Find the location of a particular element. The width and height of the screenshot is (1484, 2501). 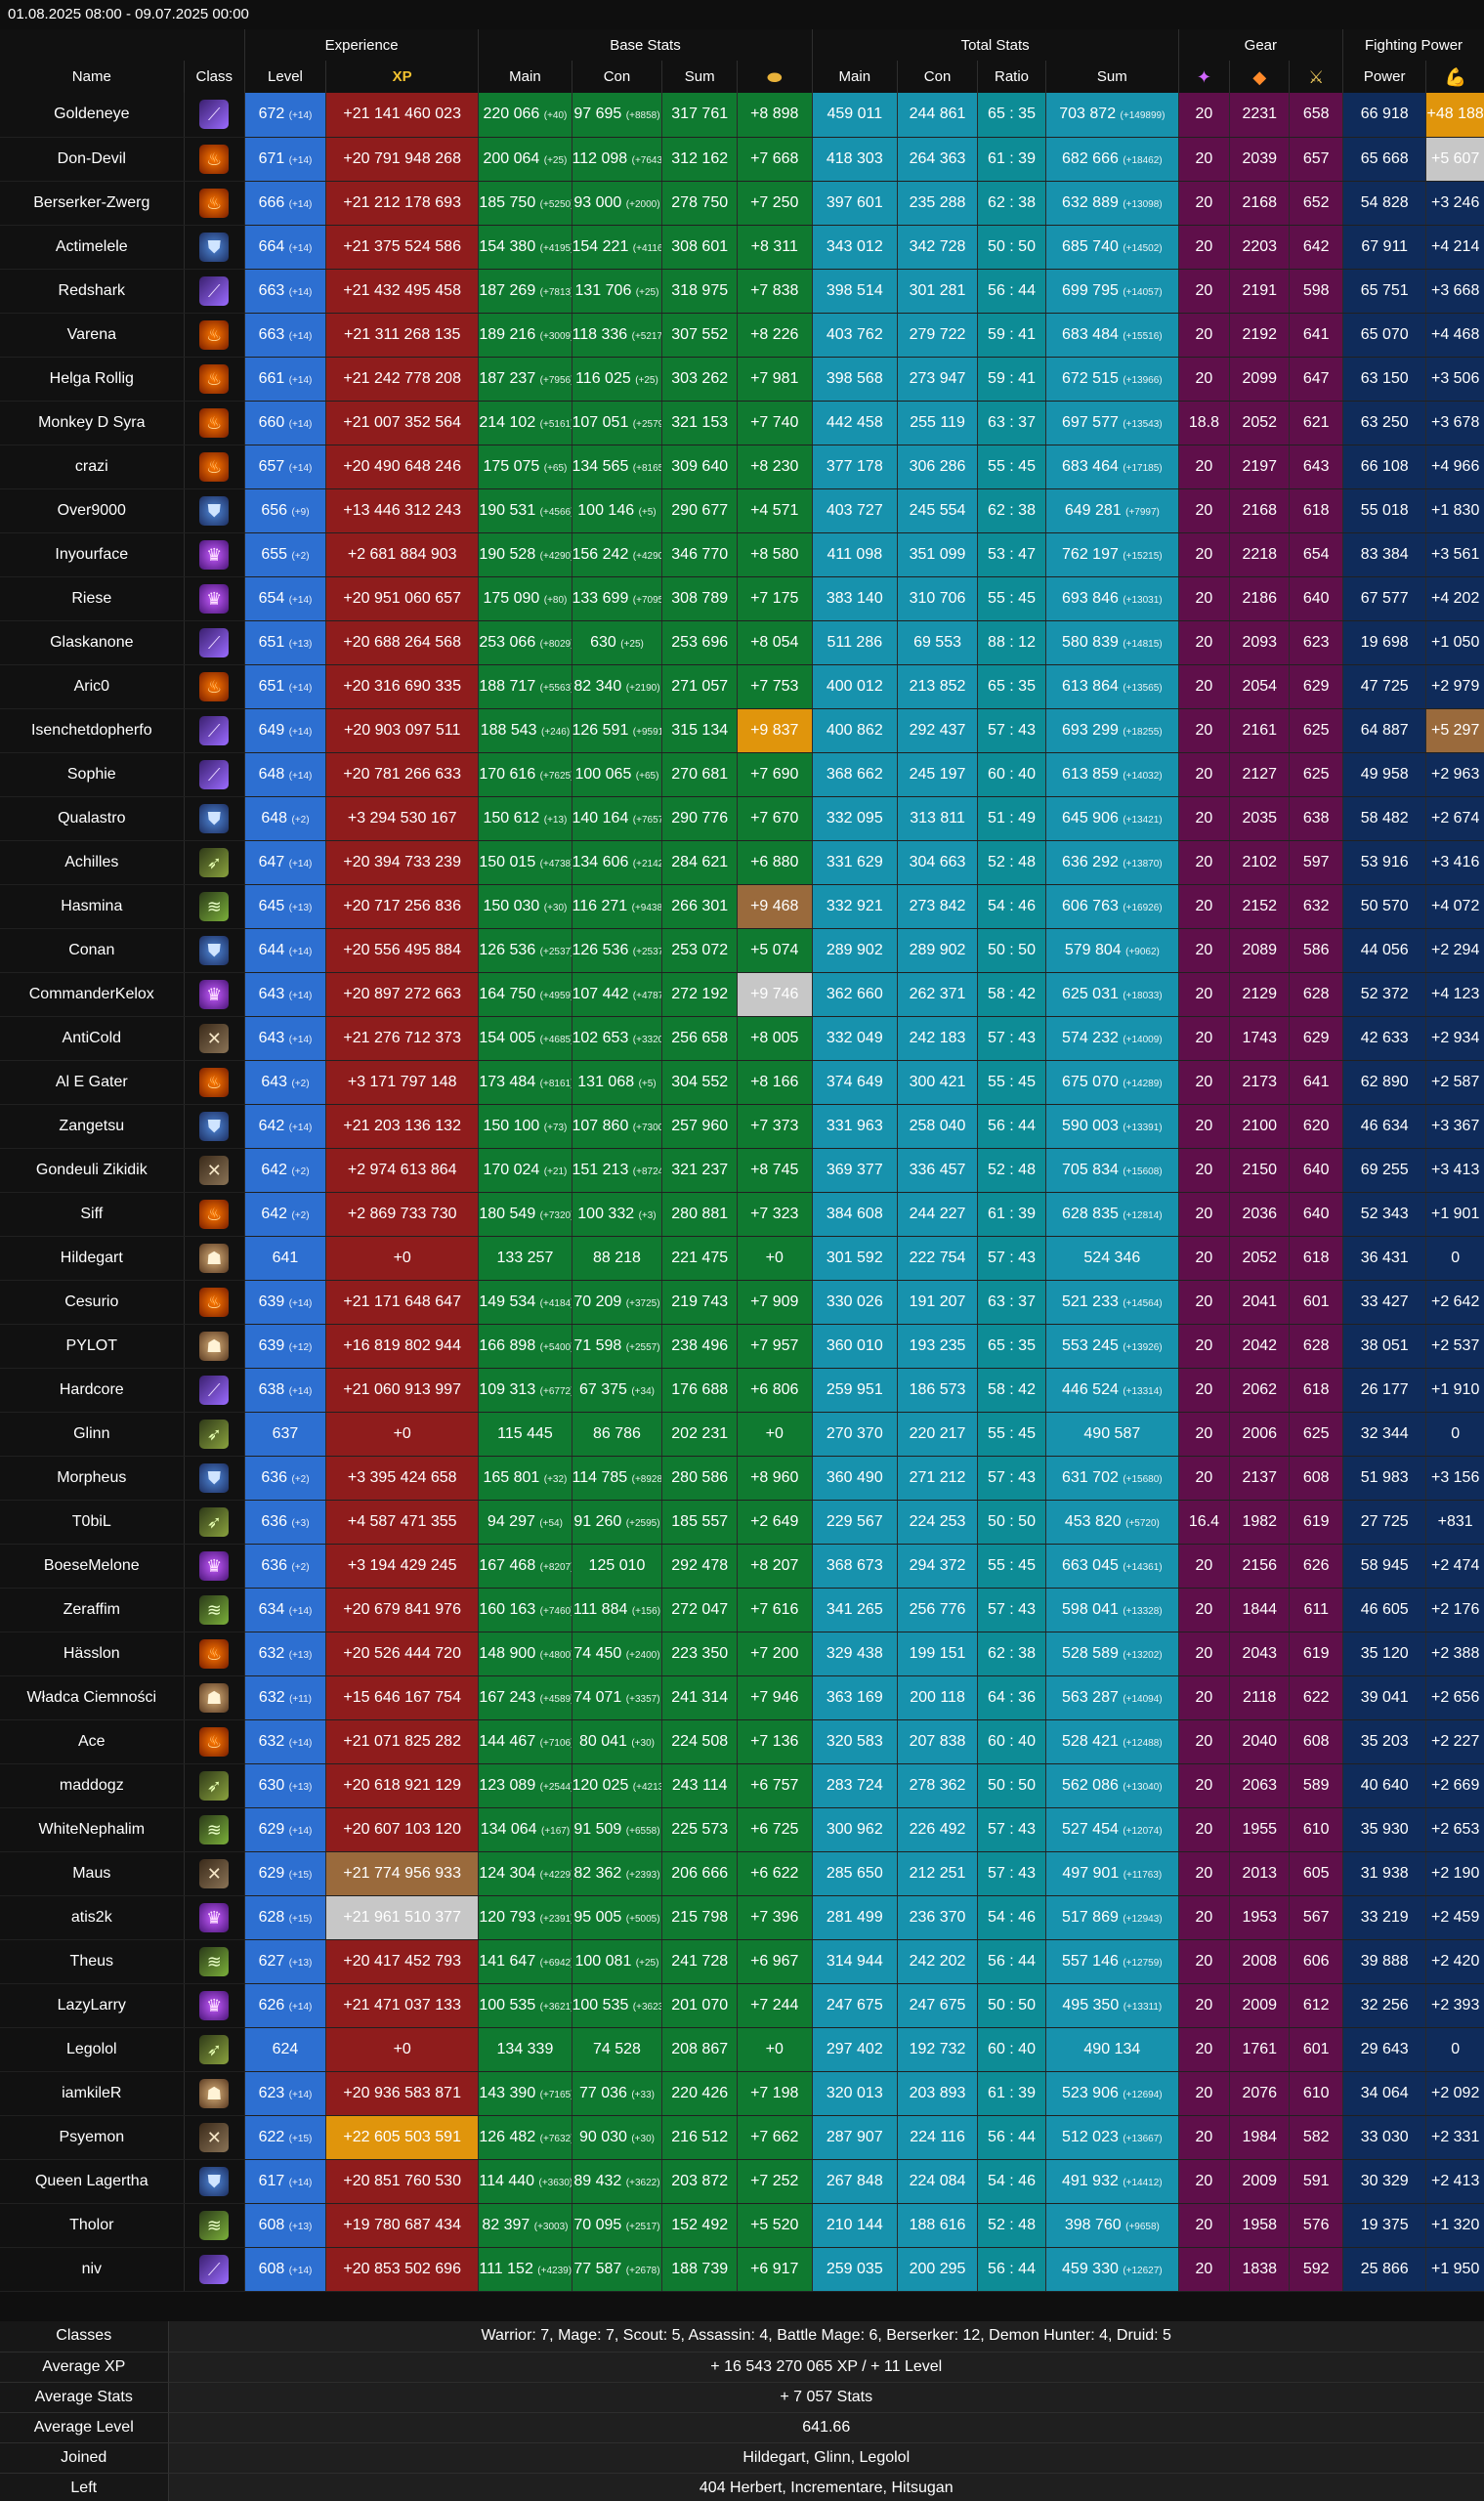

gear-weapon-cell: 620 is located at coordinates (1316, 1126).